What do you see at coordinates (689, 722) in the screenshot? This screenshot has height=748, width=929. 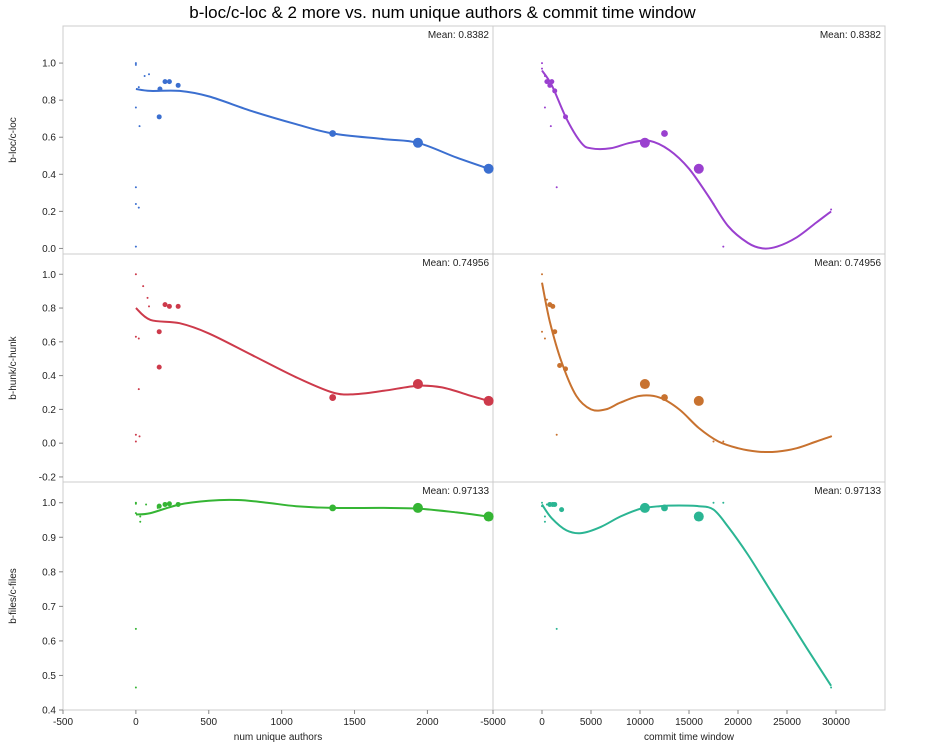 I see `x-tick-label: 15000` at bounding box center [689, 722].